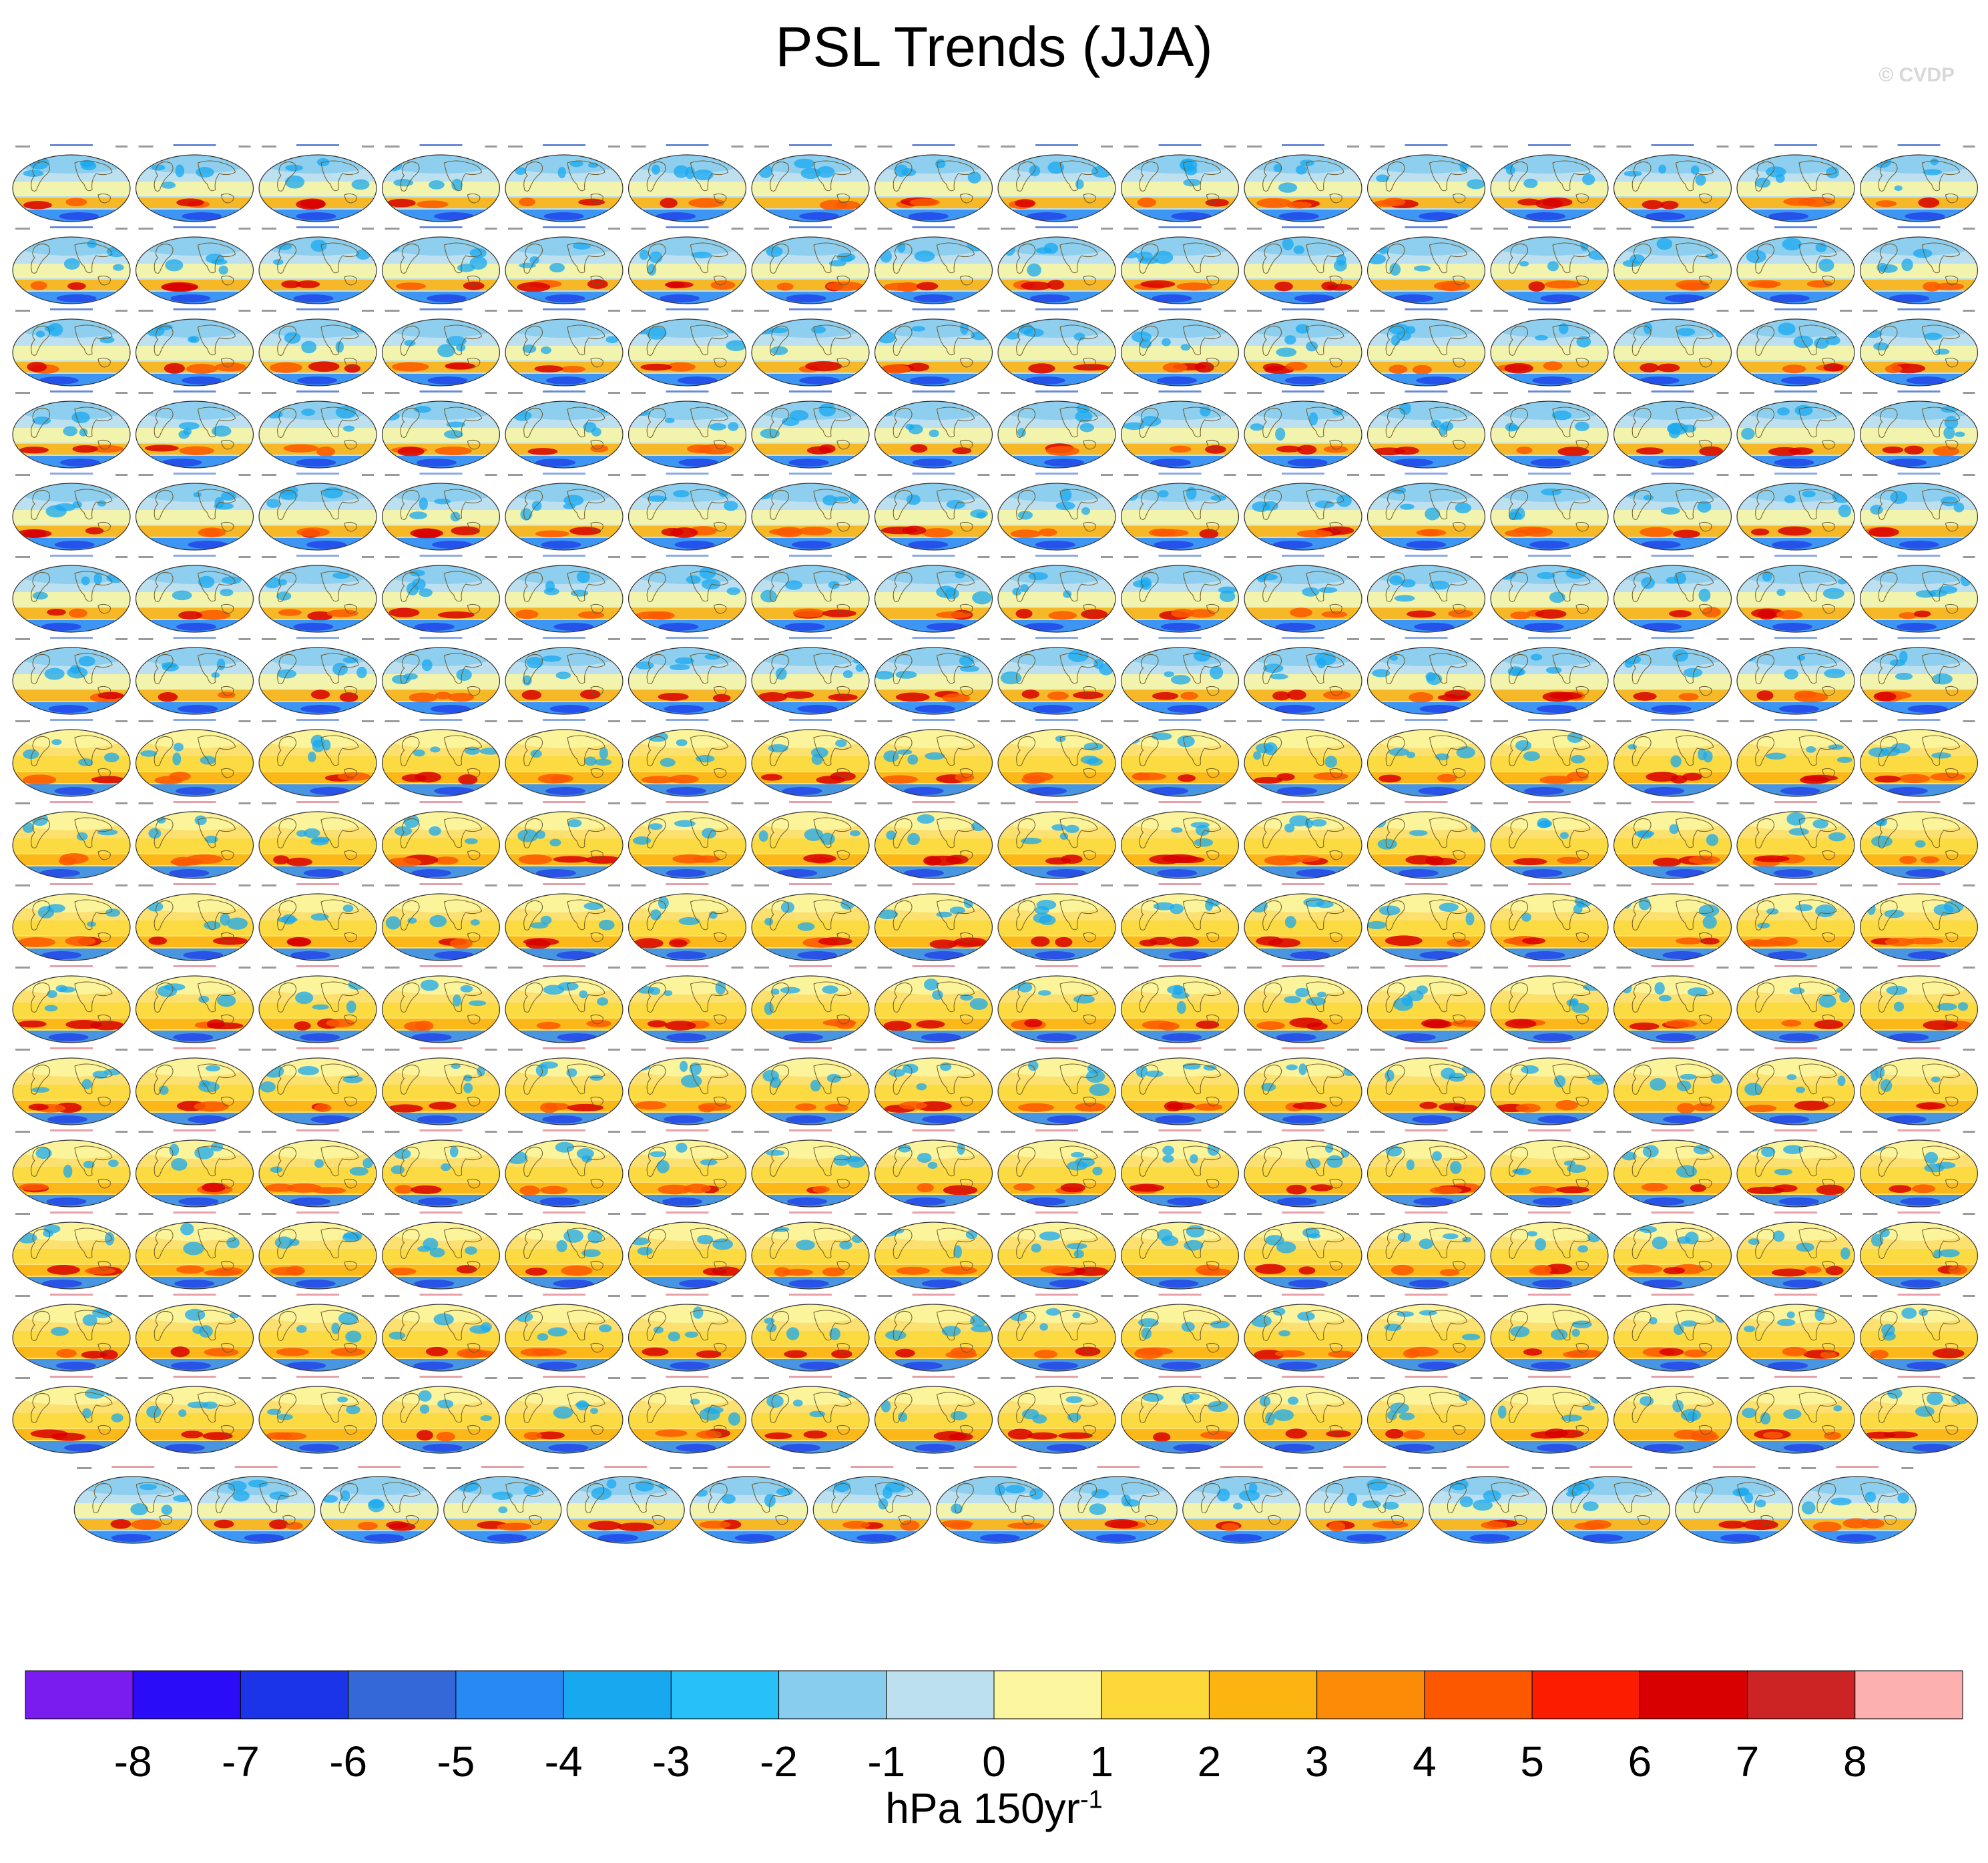  I want to click on colorbar-tick-label: -7, so click(241, 1762).